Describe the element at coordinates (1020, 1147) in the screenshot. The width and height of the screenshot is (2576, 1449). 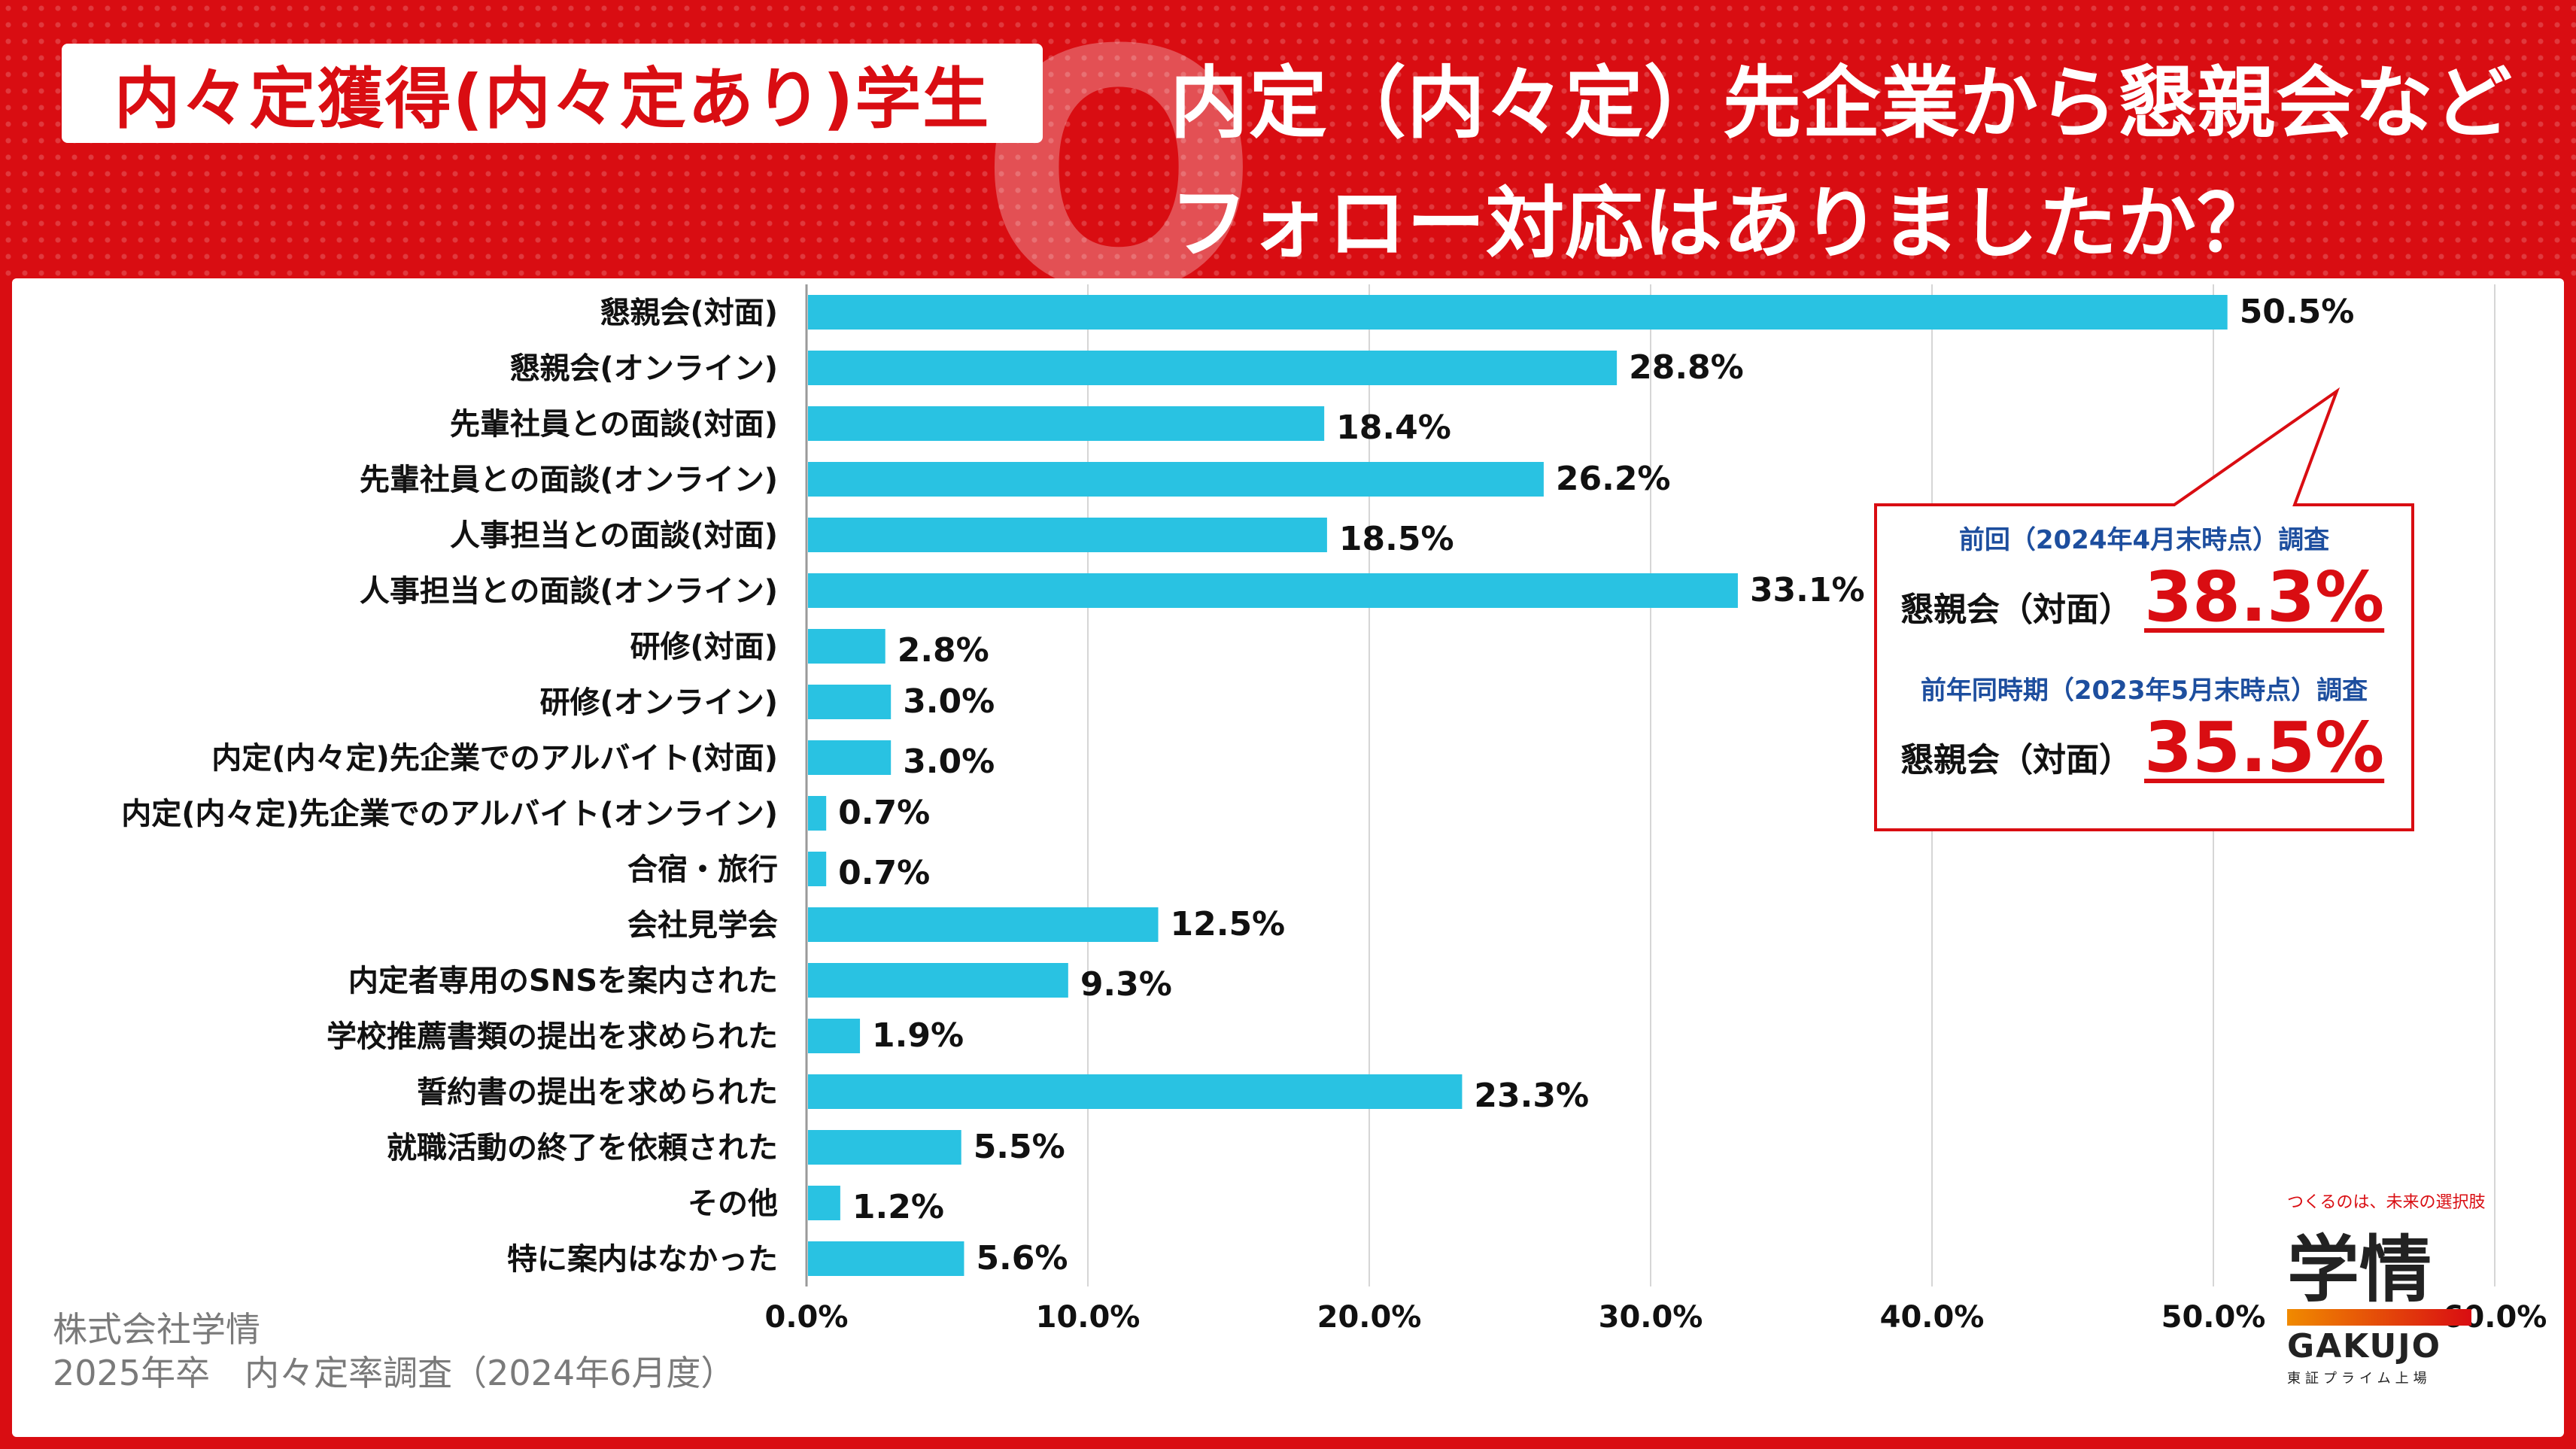
I see `value-label: 5.5%` at that location.